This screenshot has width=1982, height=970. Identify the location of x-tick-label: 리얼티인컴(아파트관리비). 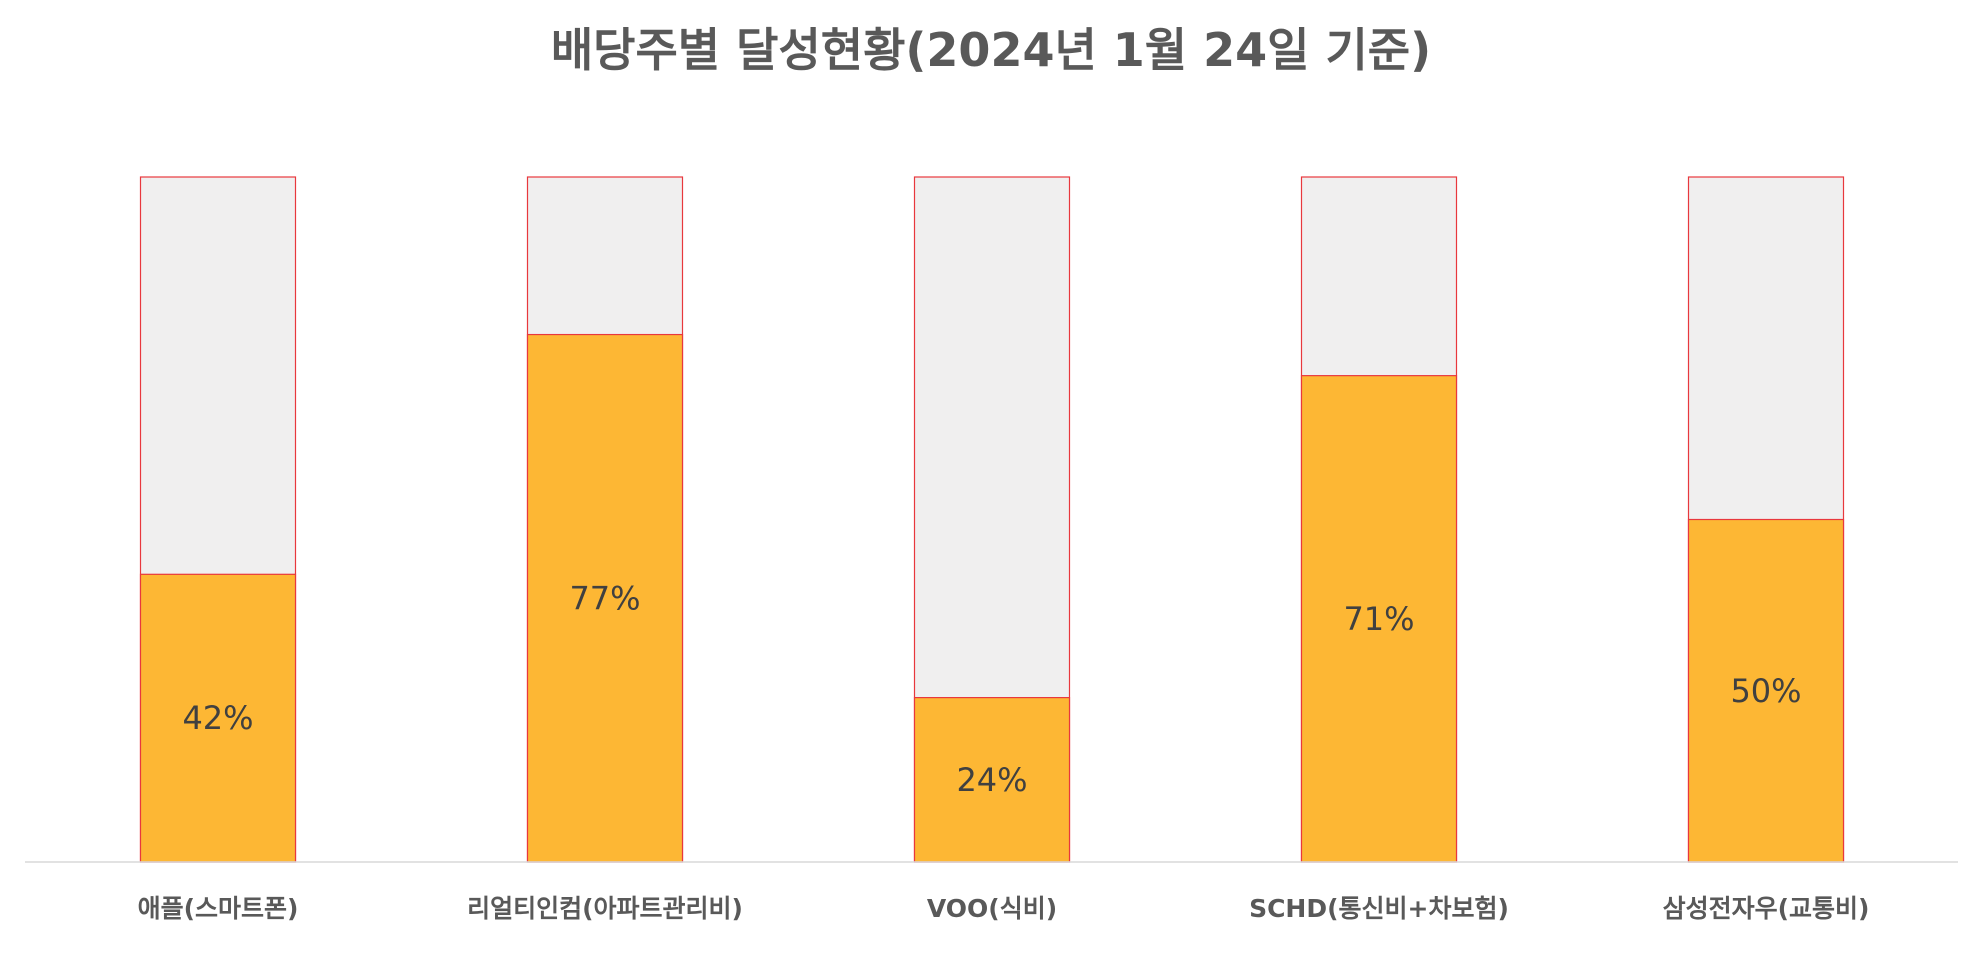
(605, 908).